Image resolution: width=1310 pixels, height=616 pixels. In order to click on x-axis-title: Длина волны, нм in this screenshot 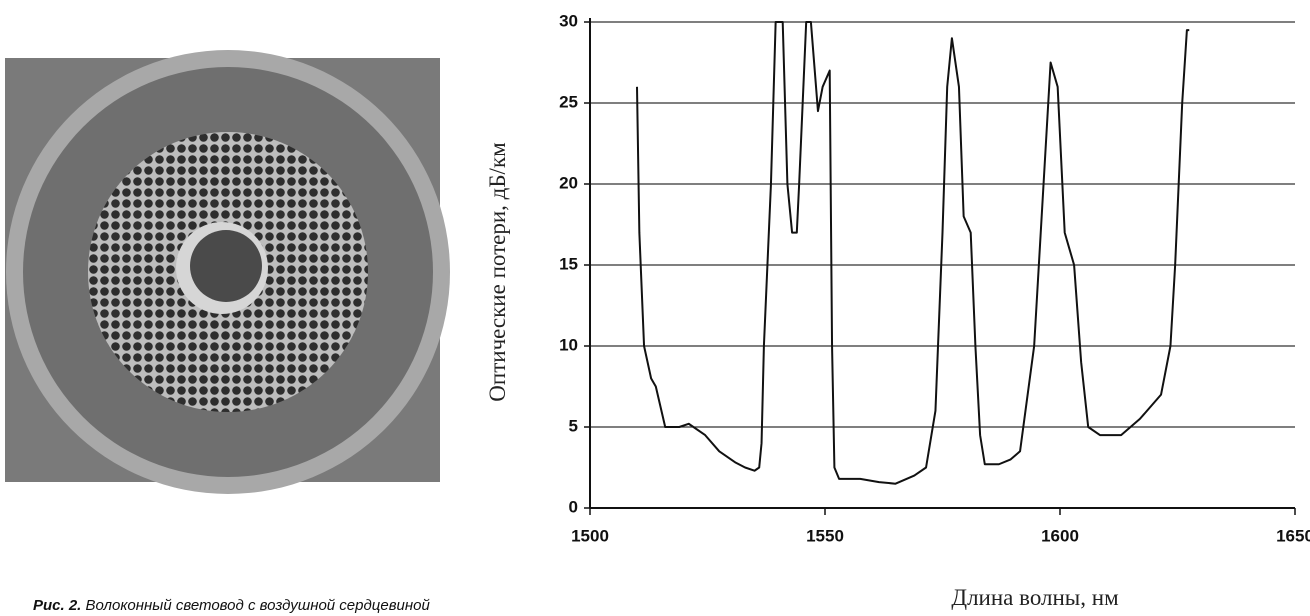, I will do `click(1035, 597)`.